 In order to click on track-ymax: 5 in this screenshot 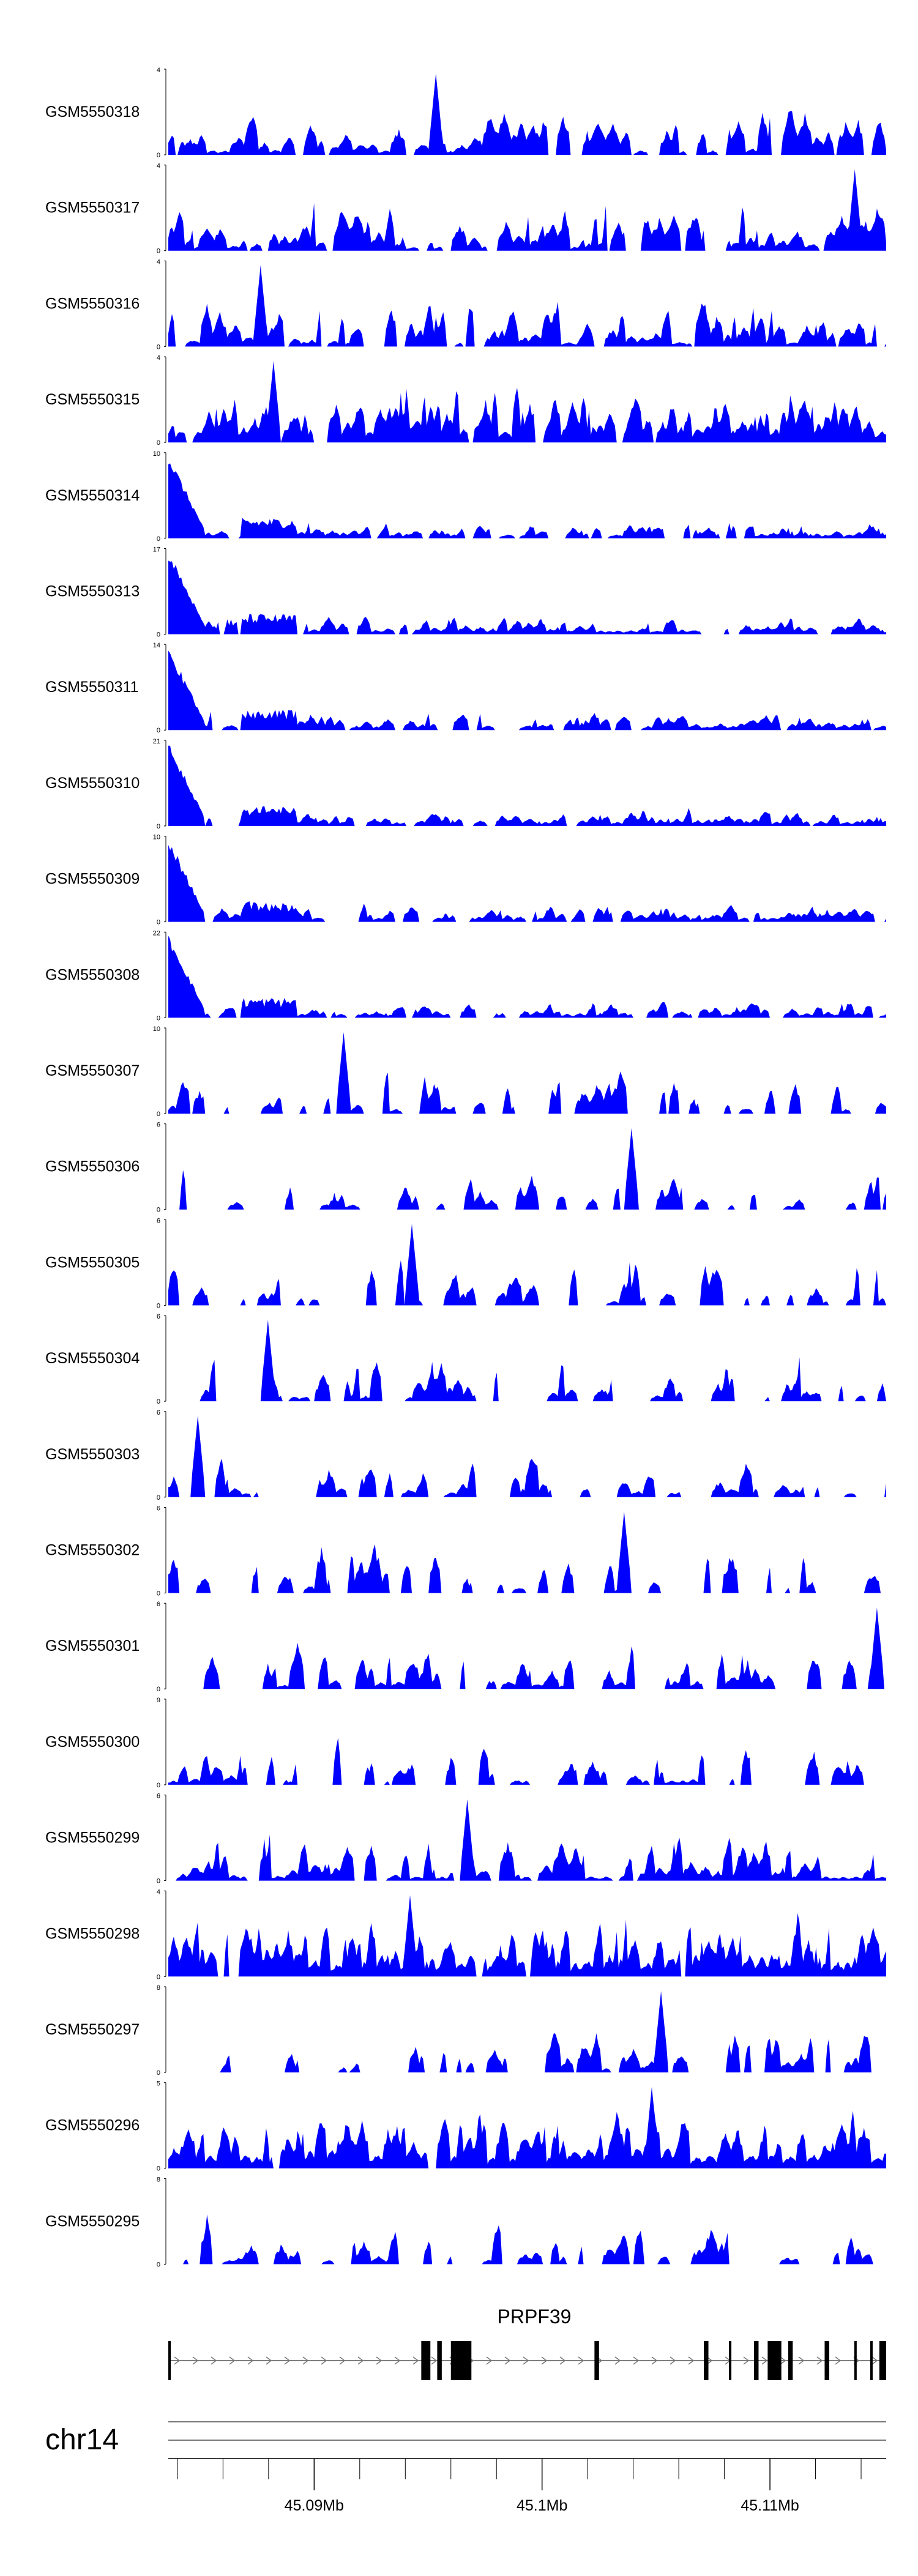, I will do `click(158, 2084)`.